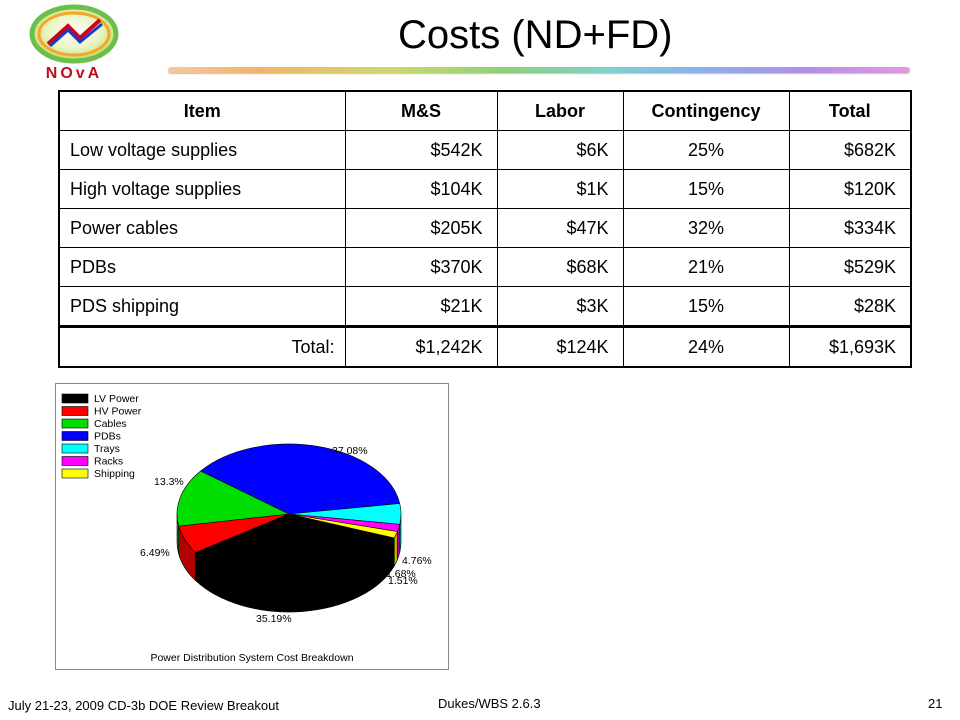 The width and height of the screenshot is (960, 720). What do you see at coordinates (935, 703) in the screenshot?
I see `page-number: 21` at bounding box center [935, 703].